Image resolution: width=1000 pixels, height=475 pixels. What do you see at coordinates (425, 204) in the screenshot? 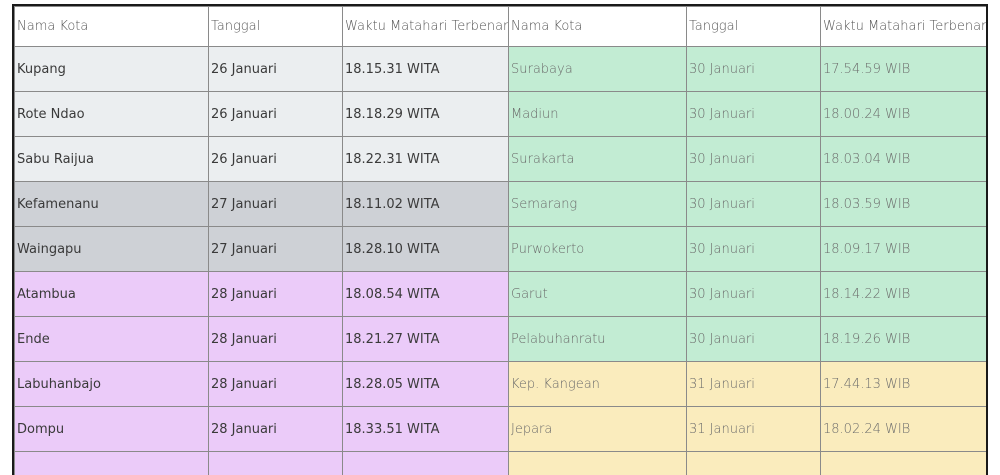
I see `cell-time-left: 18.11.02 WITA` at bounding box center [425, 204].